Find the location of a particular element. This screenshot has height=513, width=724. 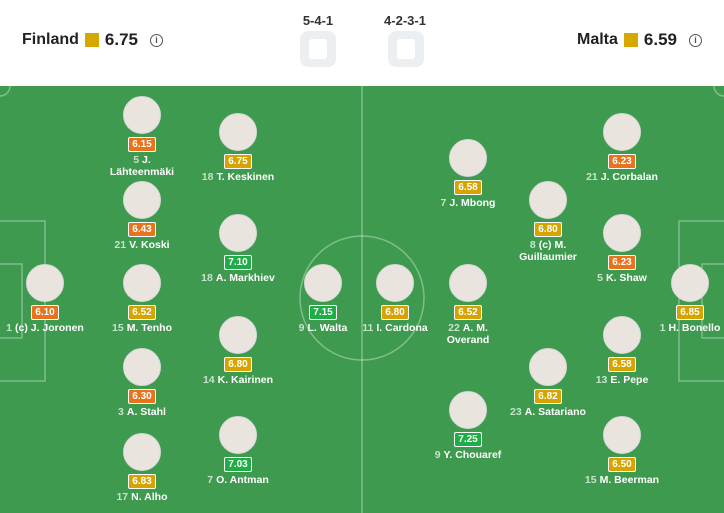

player: 6.23 5 K. Shaw is located at coordinates (622, 249).